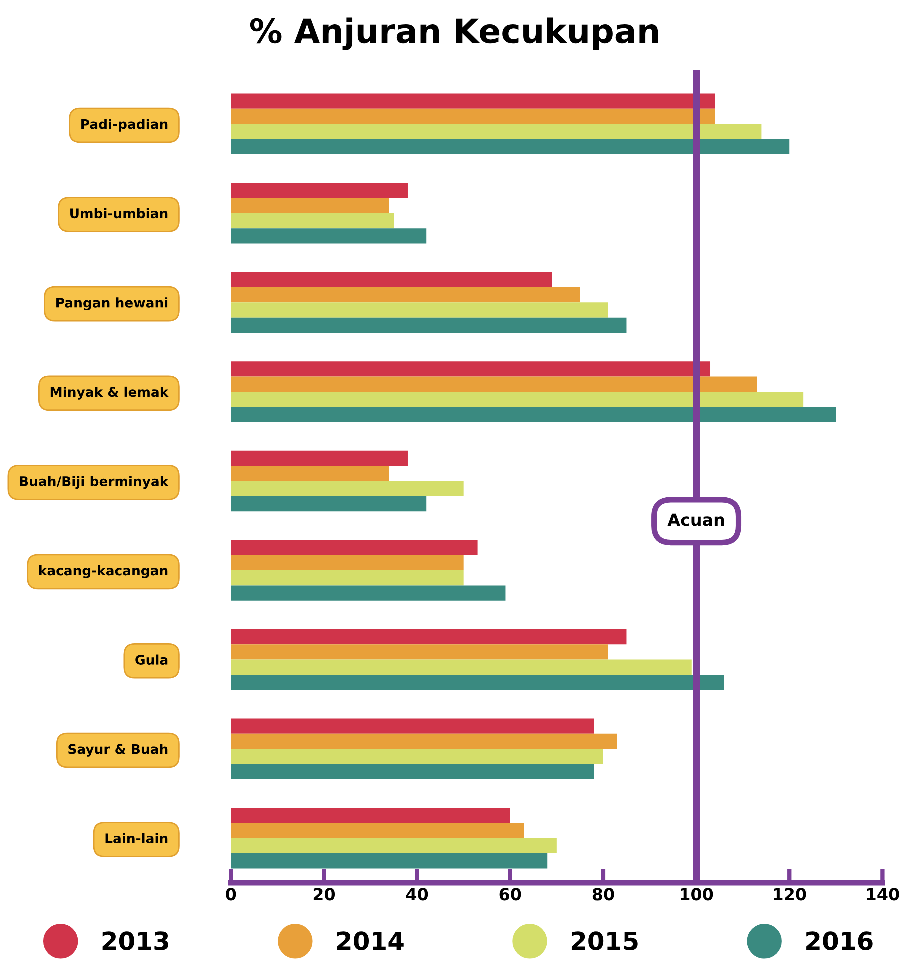 The image size is (910, 973). I want to click on legend-label: 2016, so click(839, 941).